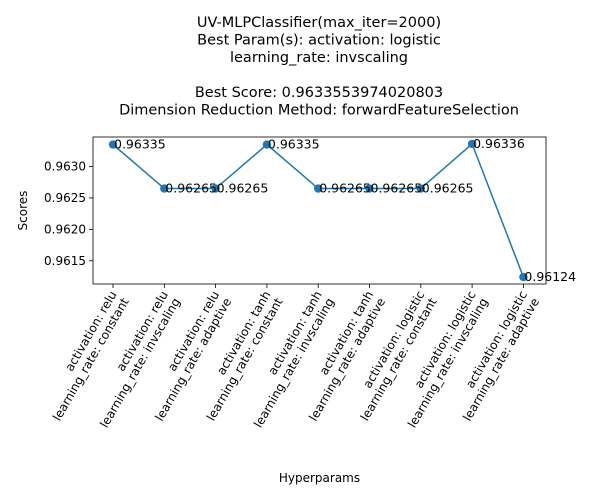 The width and height of the screenshot is (600, 500). I want to click on data-label: 0.96124, so click(550, 276).